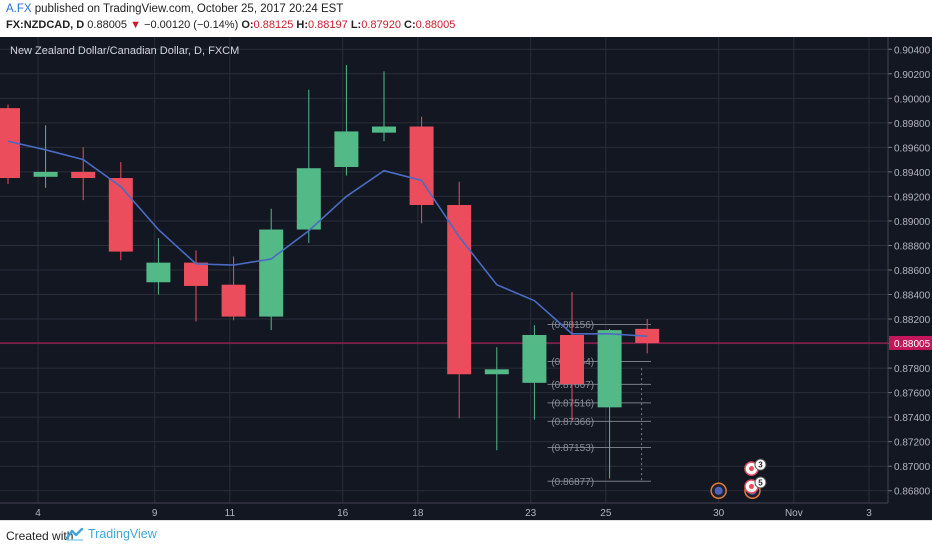 This screenshot has width=932, height=551. I want to click on tradingview-logo-icon, so click(75, 534).